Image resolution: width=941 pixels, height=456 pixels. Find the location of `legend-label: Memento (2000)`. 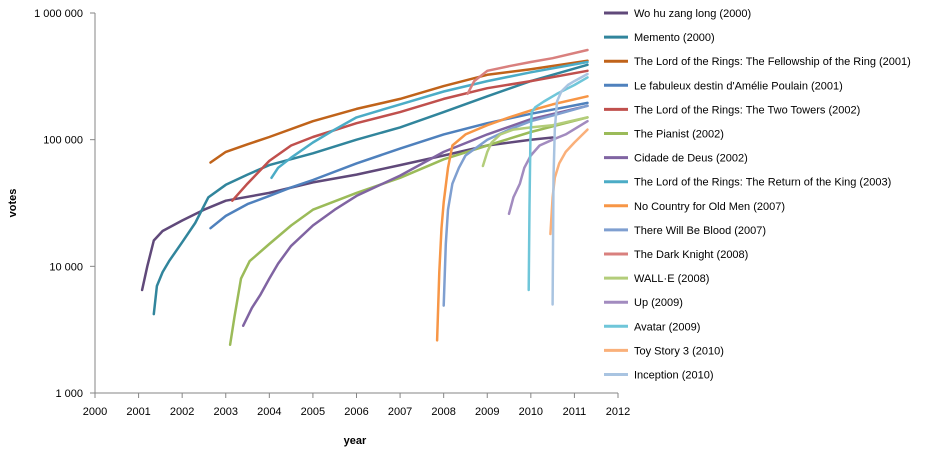

legend-label: Memento (2000) is located at coordinates (674, 38).